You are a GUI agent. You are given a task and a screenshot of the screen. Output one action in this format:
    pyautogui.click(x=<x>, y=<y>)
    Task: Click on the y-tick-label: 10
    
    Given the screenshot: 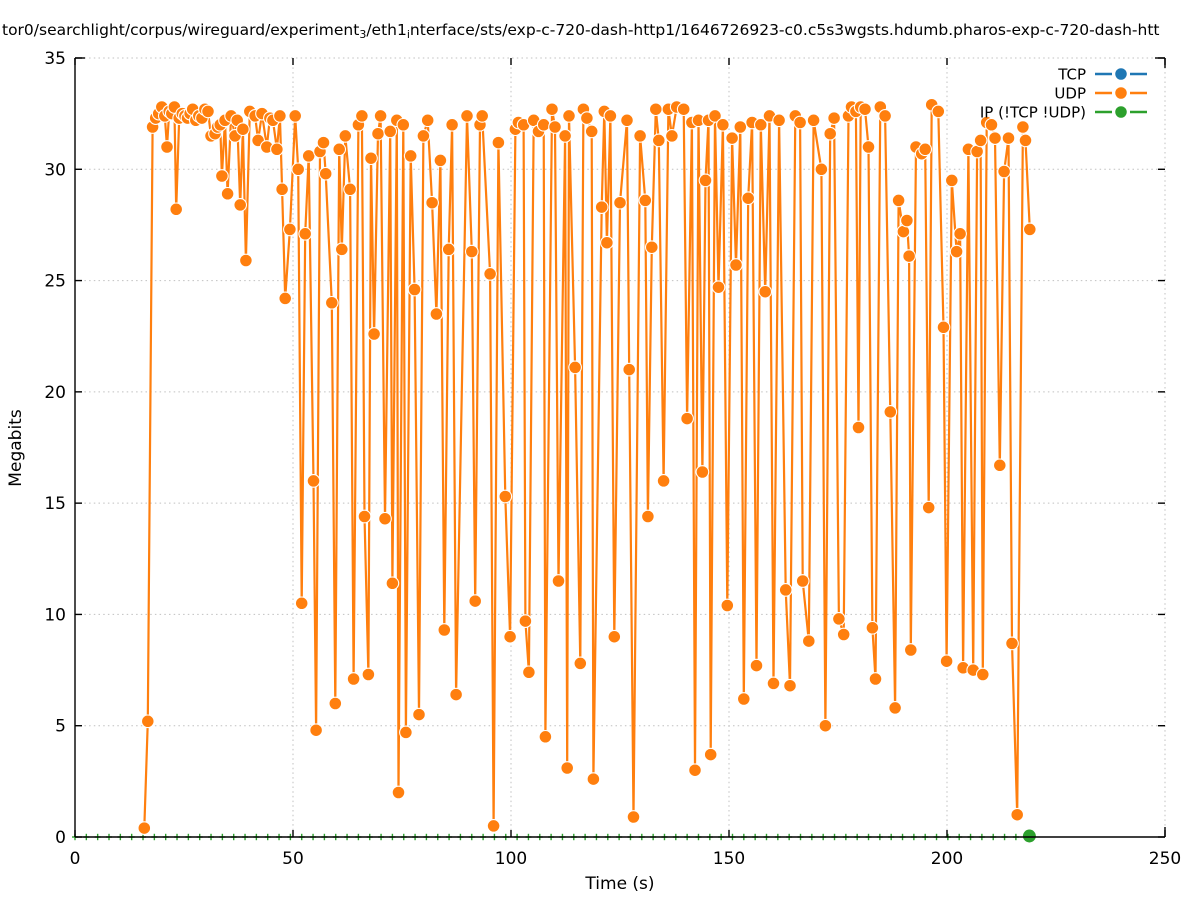 What is the action you would take?
    pyautogui.click(x=55, y=615)
    